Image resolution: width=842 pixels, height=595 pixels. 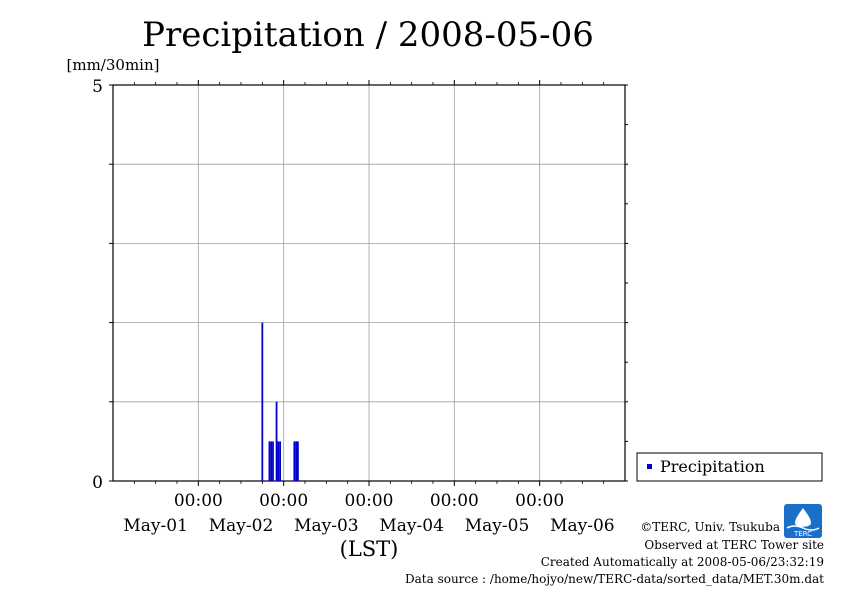 What do you see at coordinates (802, 534) in the screenshot?
I see `logo-text: TERC` at bounding box center [802, 534].